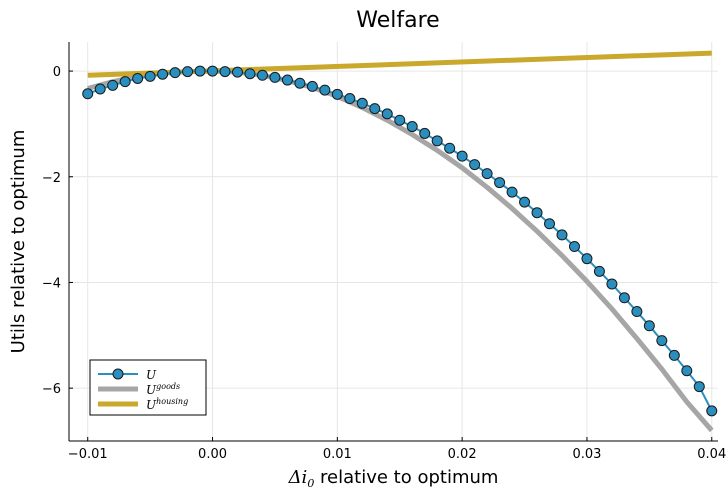  Describe the element at coordinates (586, 454) in the screenshot. I see `x-tick-label: 0.03` at that location.